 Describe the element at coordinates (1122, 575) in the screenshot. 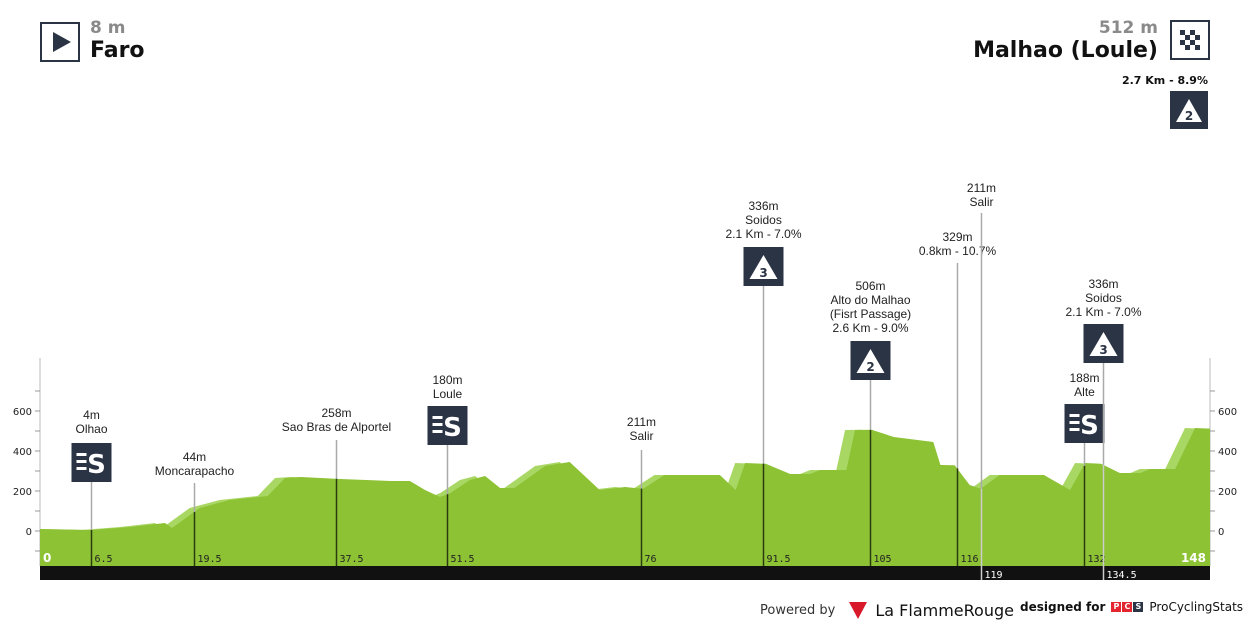

I see `km-label: 134.5` at that location.